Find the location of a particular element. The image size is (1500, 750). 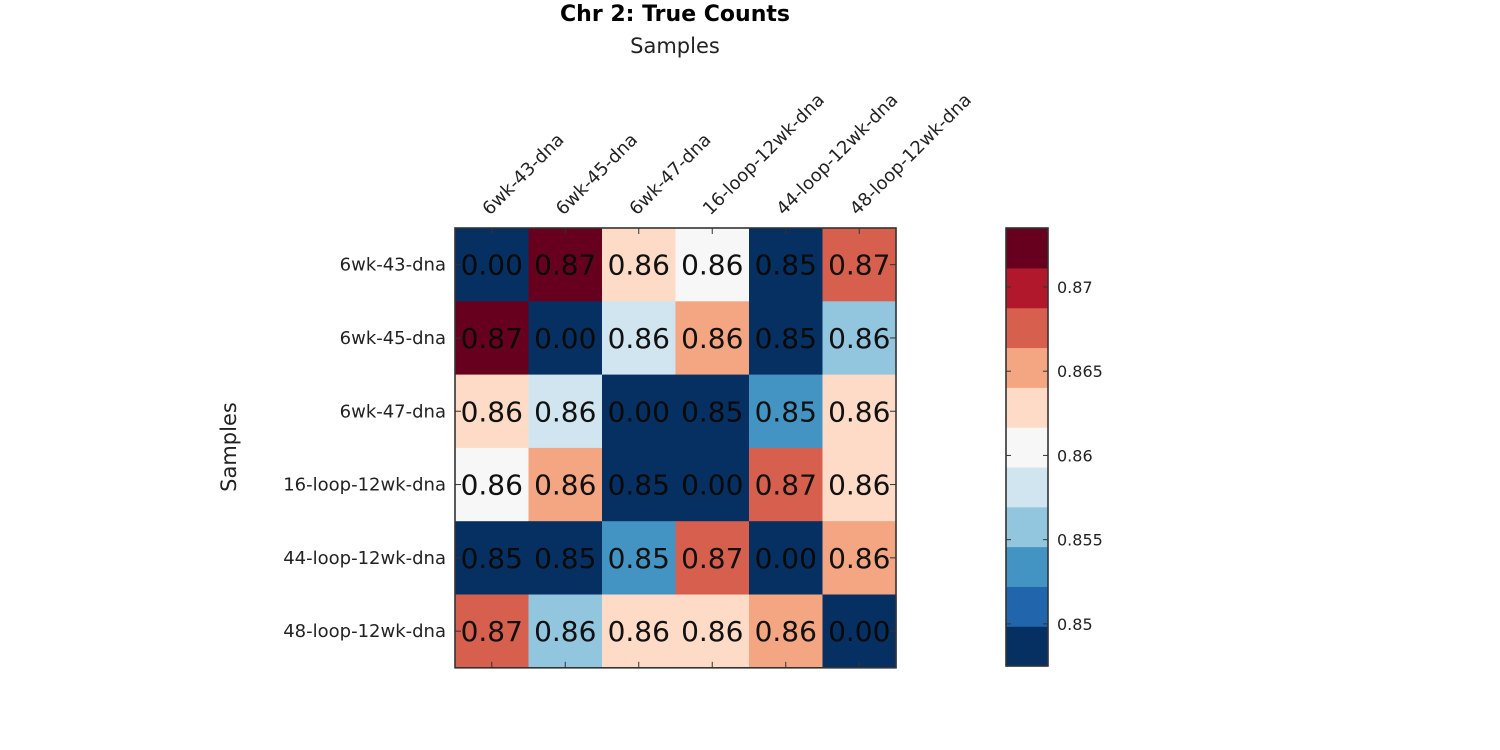

colorbar: 0.85 0.855 0.86 0.865 0.87 is located at coordinates (1054, 447).